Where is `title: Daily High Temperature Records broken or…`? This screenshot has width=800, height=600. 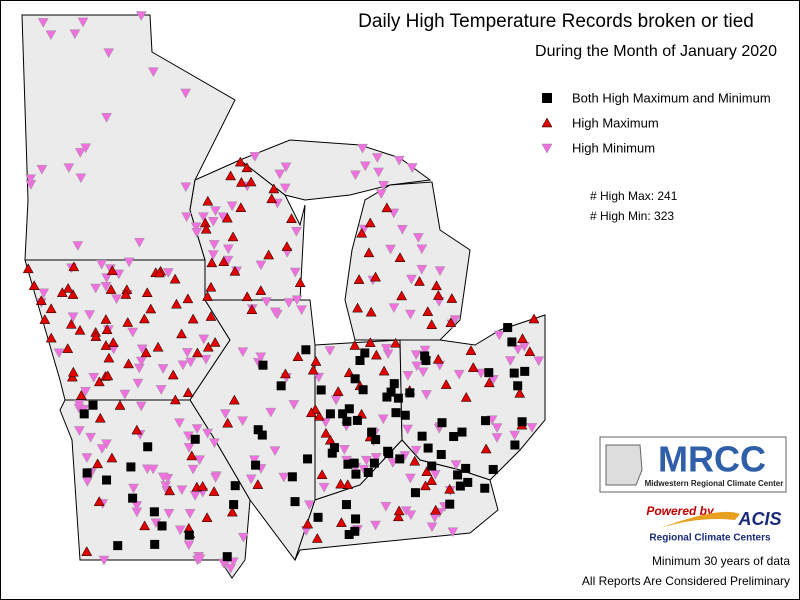
title: Daily High Temperature Records broken or… is located at coordinates (556, 21).